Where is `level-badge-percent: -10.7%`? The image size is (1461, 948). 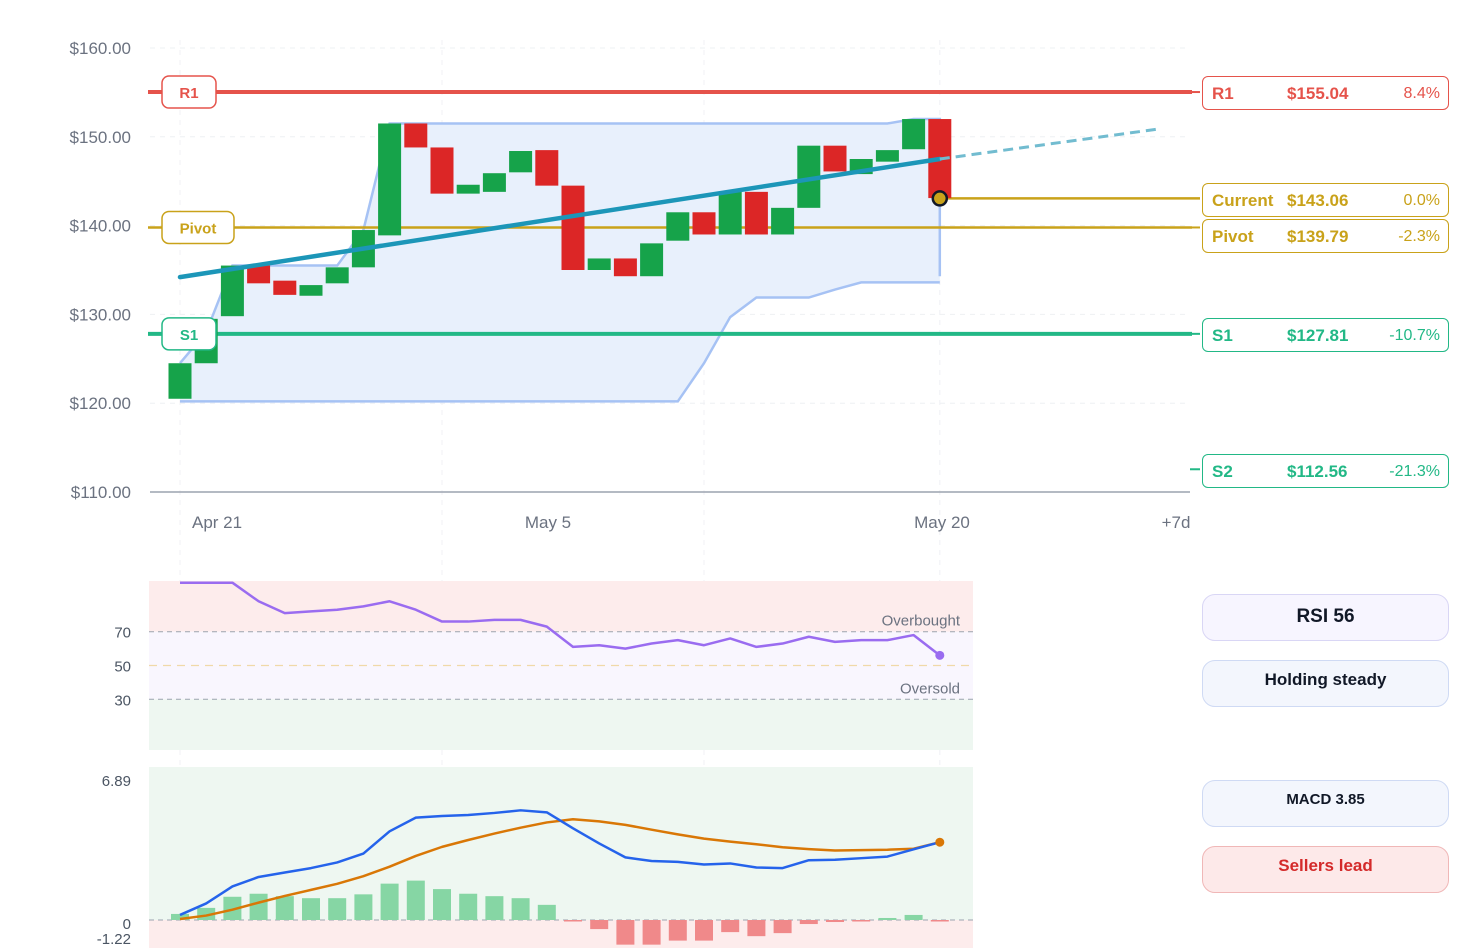 level-badge-percent: -10.7% is located at coordinates (1414, 335).